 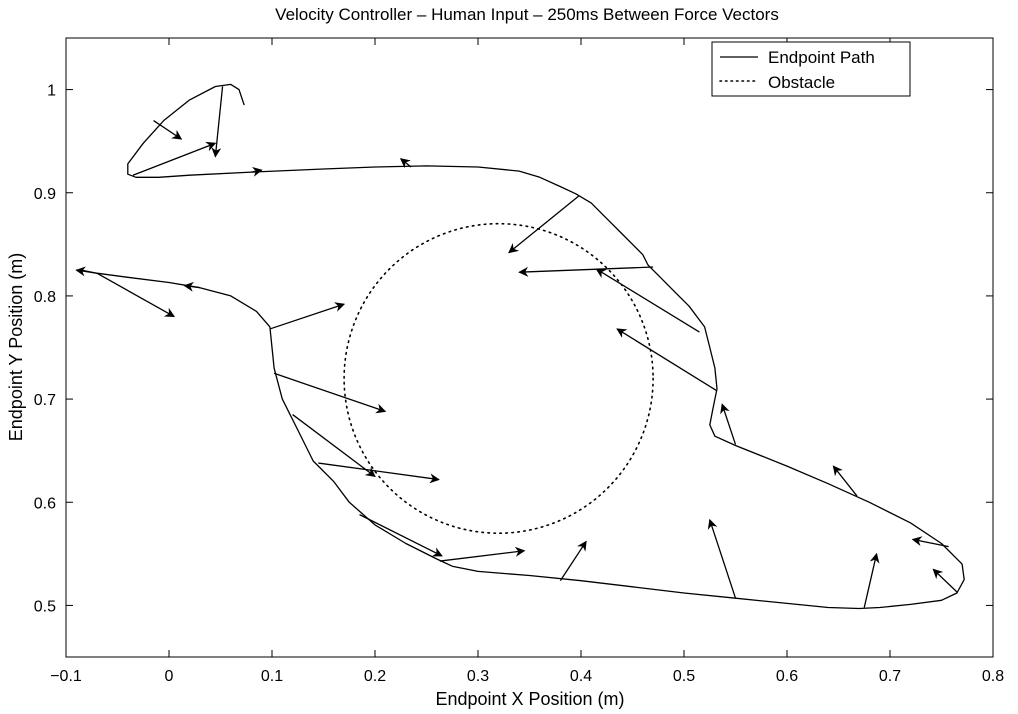 What do you see at coordinates (16, 347) in the screenshot?
I see `y-axis-label: Endpoint Y Position (m)` at bounding box center [16, 347].